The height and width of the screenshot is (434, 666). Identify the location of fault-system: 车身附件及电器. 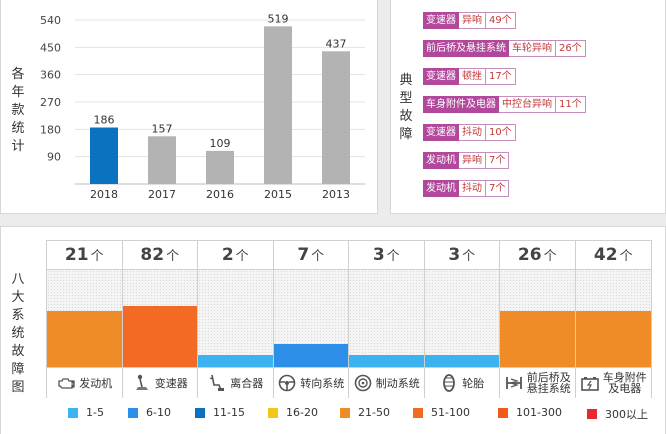
(461, 104).